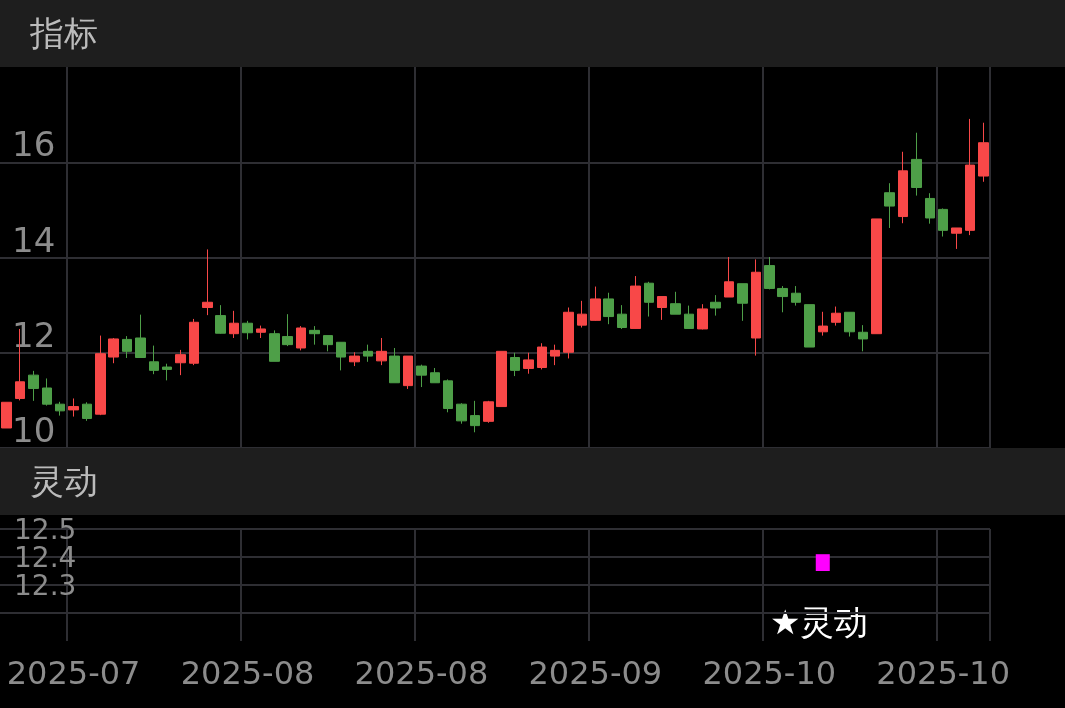  Describe the element at coordinates (595, 673) in the screenshot. I see `x-tick-label: 2025-09` at that location.